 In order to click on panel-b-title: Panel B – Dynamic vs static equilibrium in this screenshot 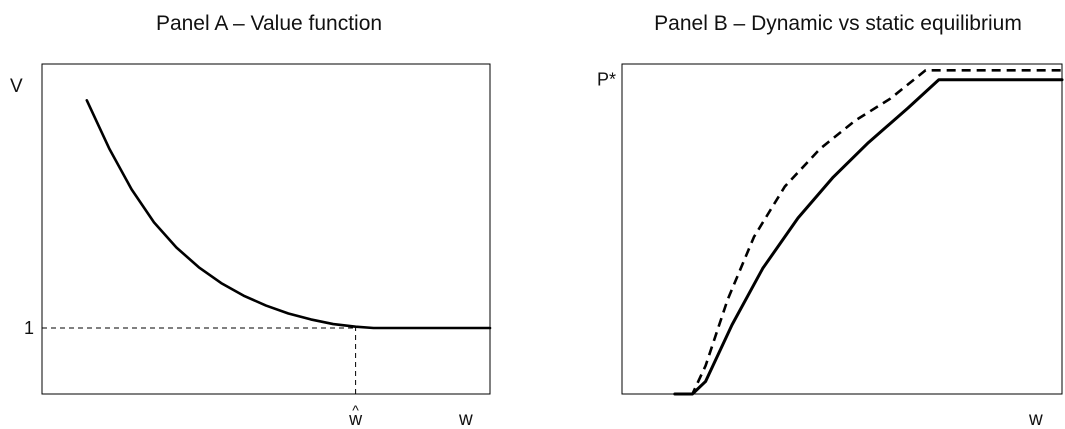, I will do `click(838, 23)`.